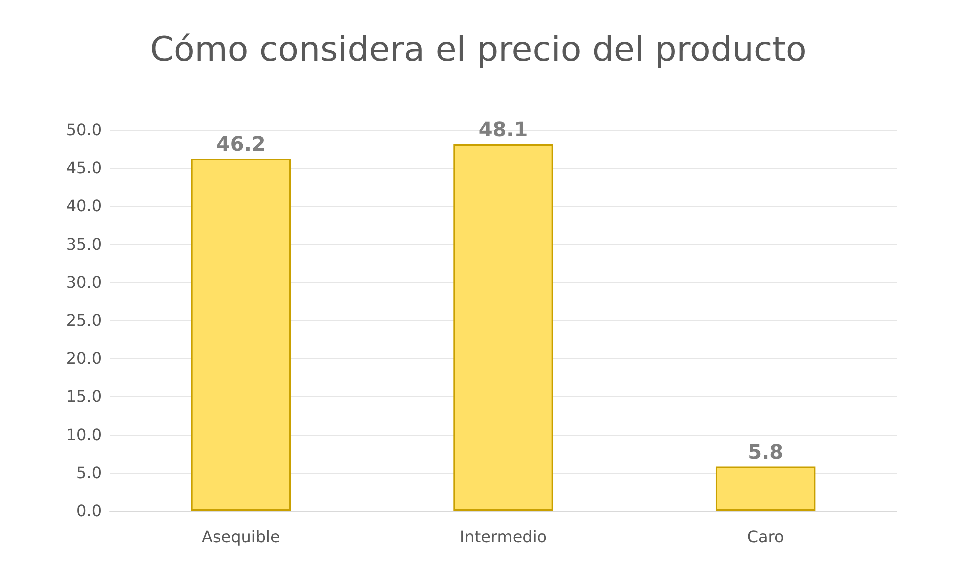  What do you see at coordinates (504, 537) in the screenshot?
I see `x-tick-label: Intermedio` at bounding box center [504, 537].